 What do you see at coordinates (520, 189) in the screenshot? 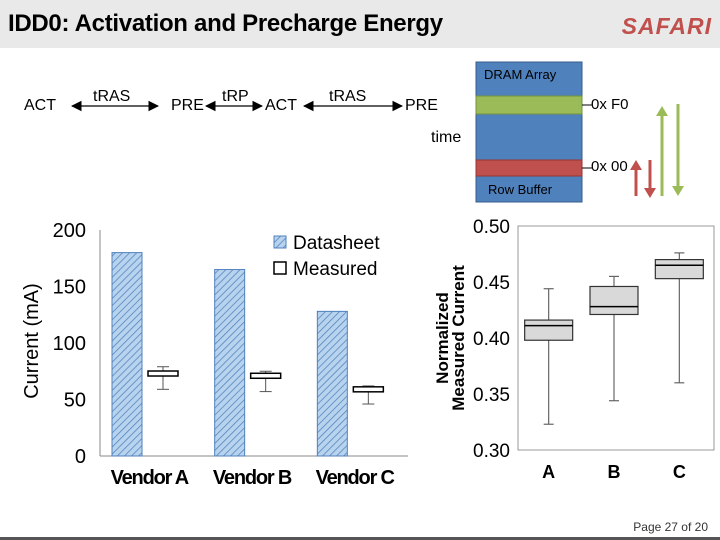
I see `row-buffer-label: Row Buffer` at bounding box center [520, 189].